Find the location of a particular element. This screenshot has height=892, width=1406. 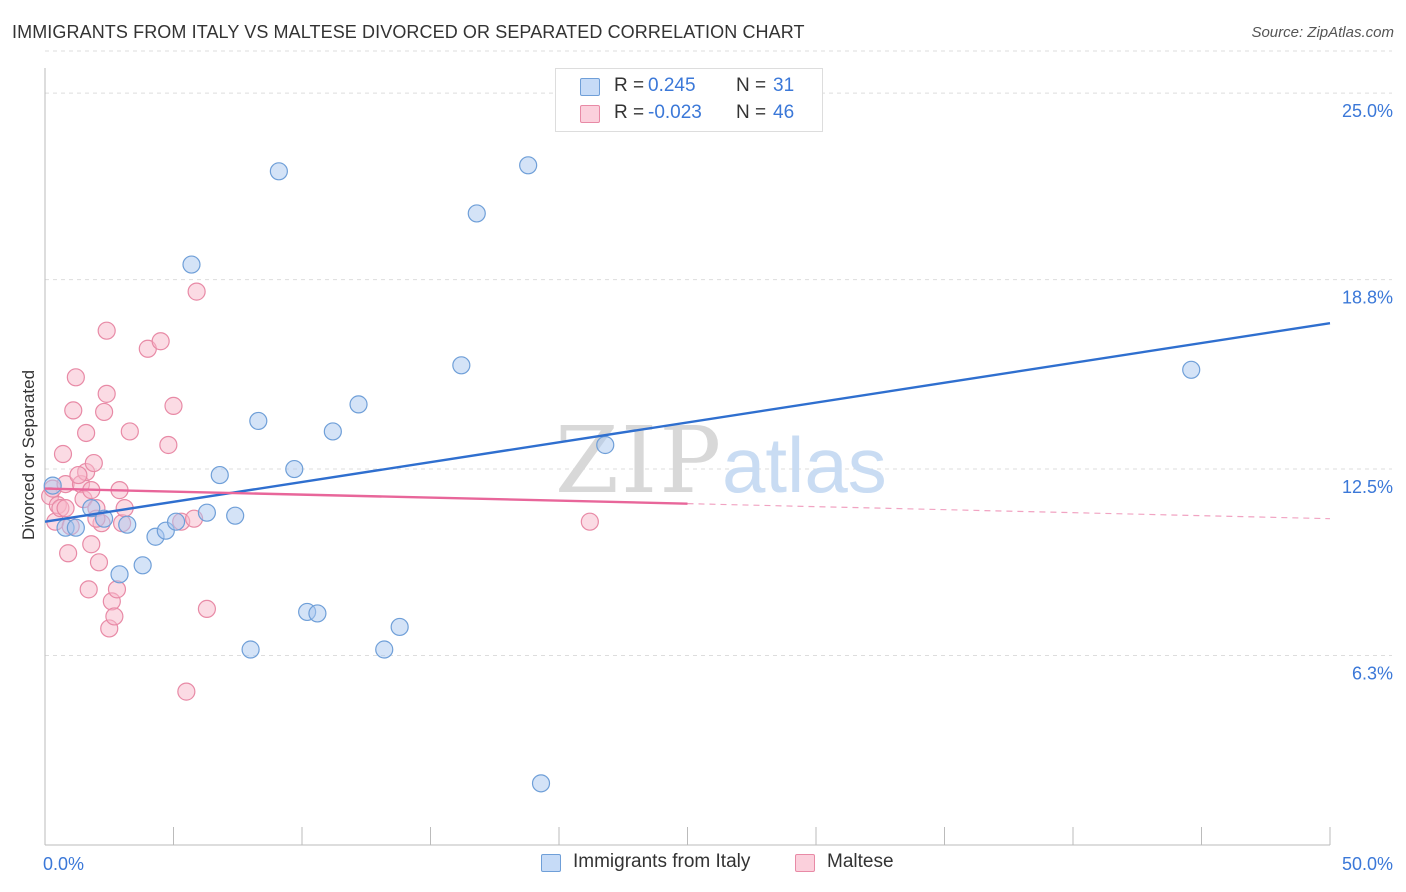

watermark-zip: ZIP is located at coordinates (639, 460).